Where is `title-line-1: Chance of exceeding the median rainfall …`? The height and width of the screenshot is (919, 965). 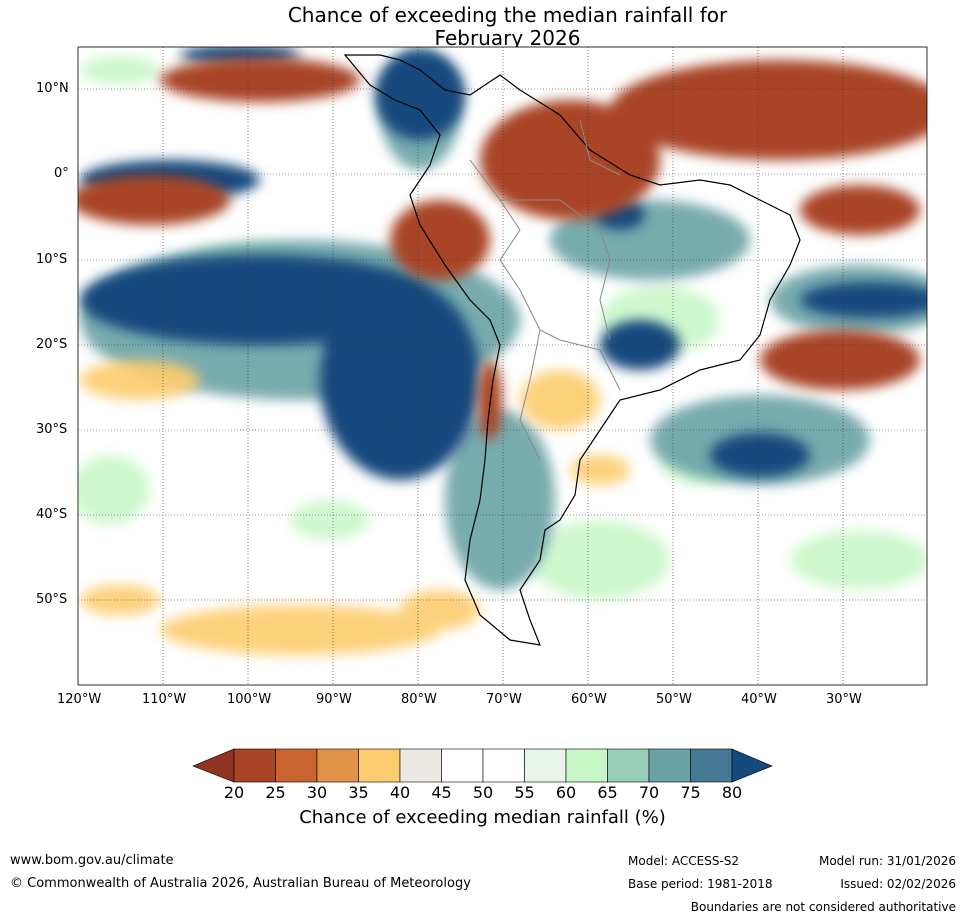 title-line-1: Chance of exceeding the median rainfall … is located at coordinates (507, 15).